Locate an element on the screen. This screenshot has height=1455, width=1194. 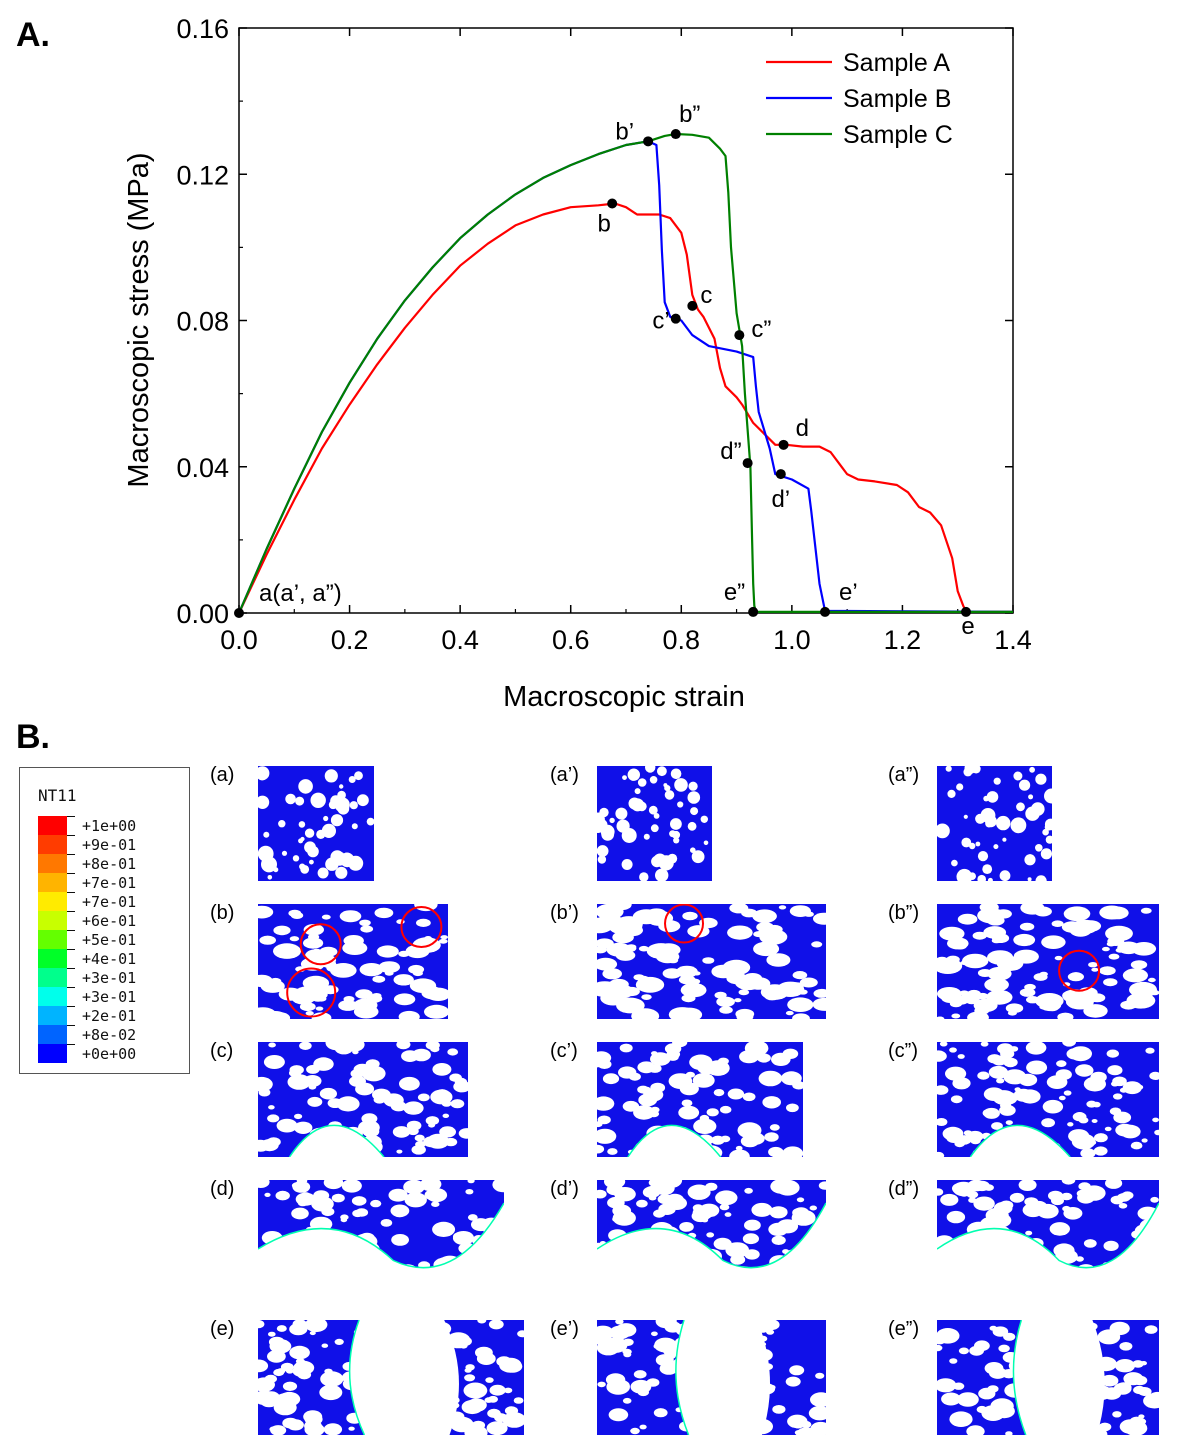
point-marker is located at coordinates (648, 141).